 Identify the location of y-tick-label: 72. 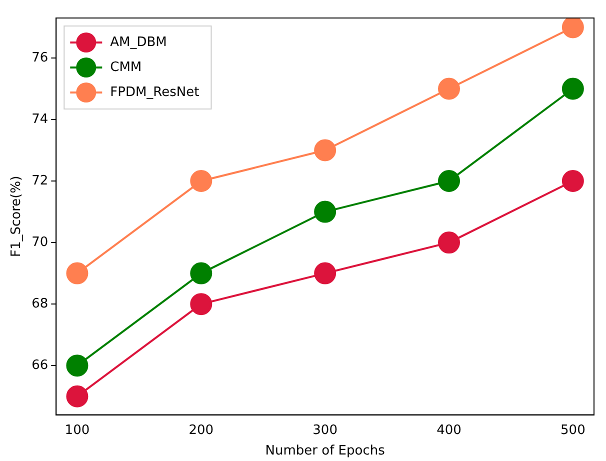
(40, 180).